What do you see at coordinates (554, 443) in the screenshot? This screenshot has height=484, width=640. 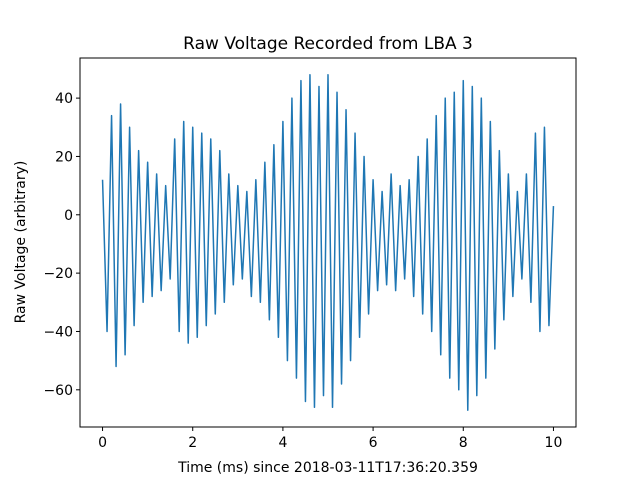 I see `x-tick-label: 10` at bounding box center [554, 443].